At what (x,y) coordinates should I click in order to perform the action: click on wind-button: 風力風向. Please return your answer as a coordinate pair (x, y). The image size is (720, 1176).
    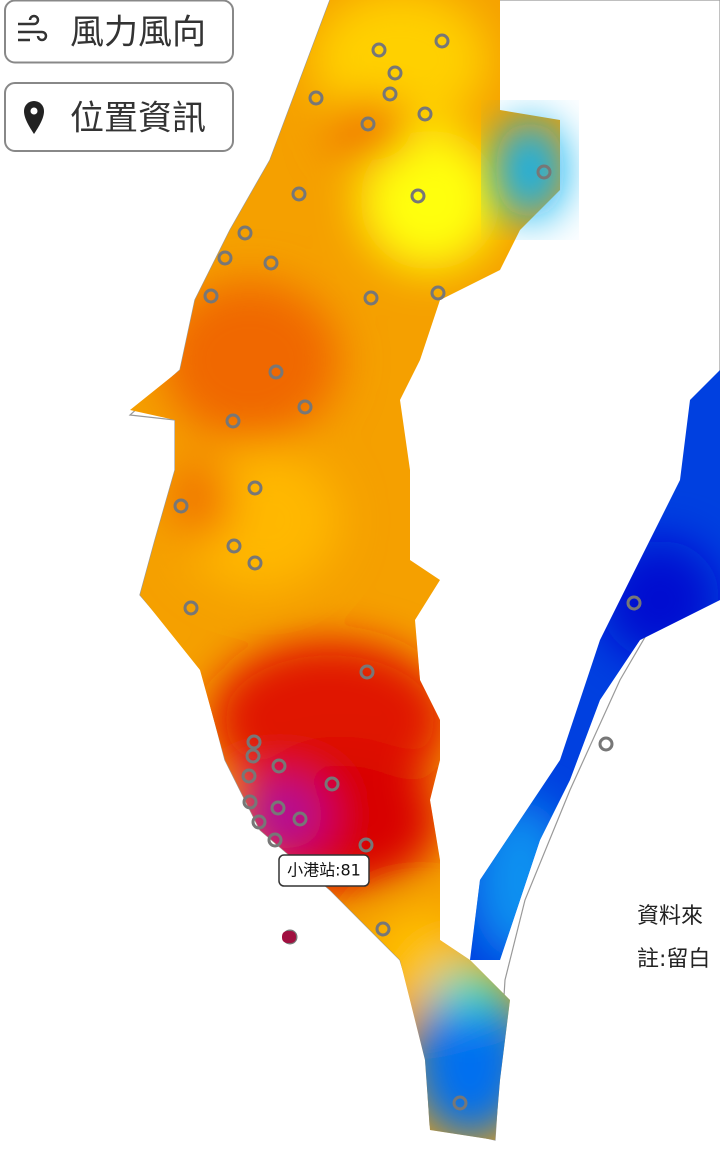
    Looking at the image, I should click on (119, 32).